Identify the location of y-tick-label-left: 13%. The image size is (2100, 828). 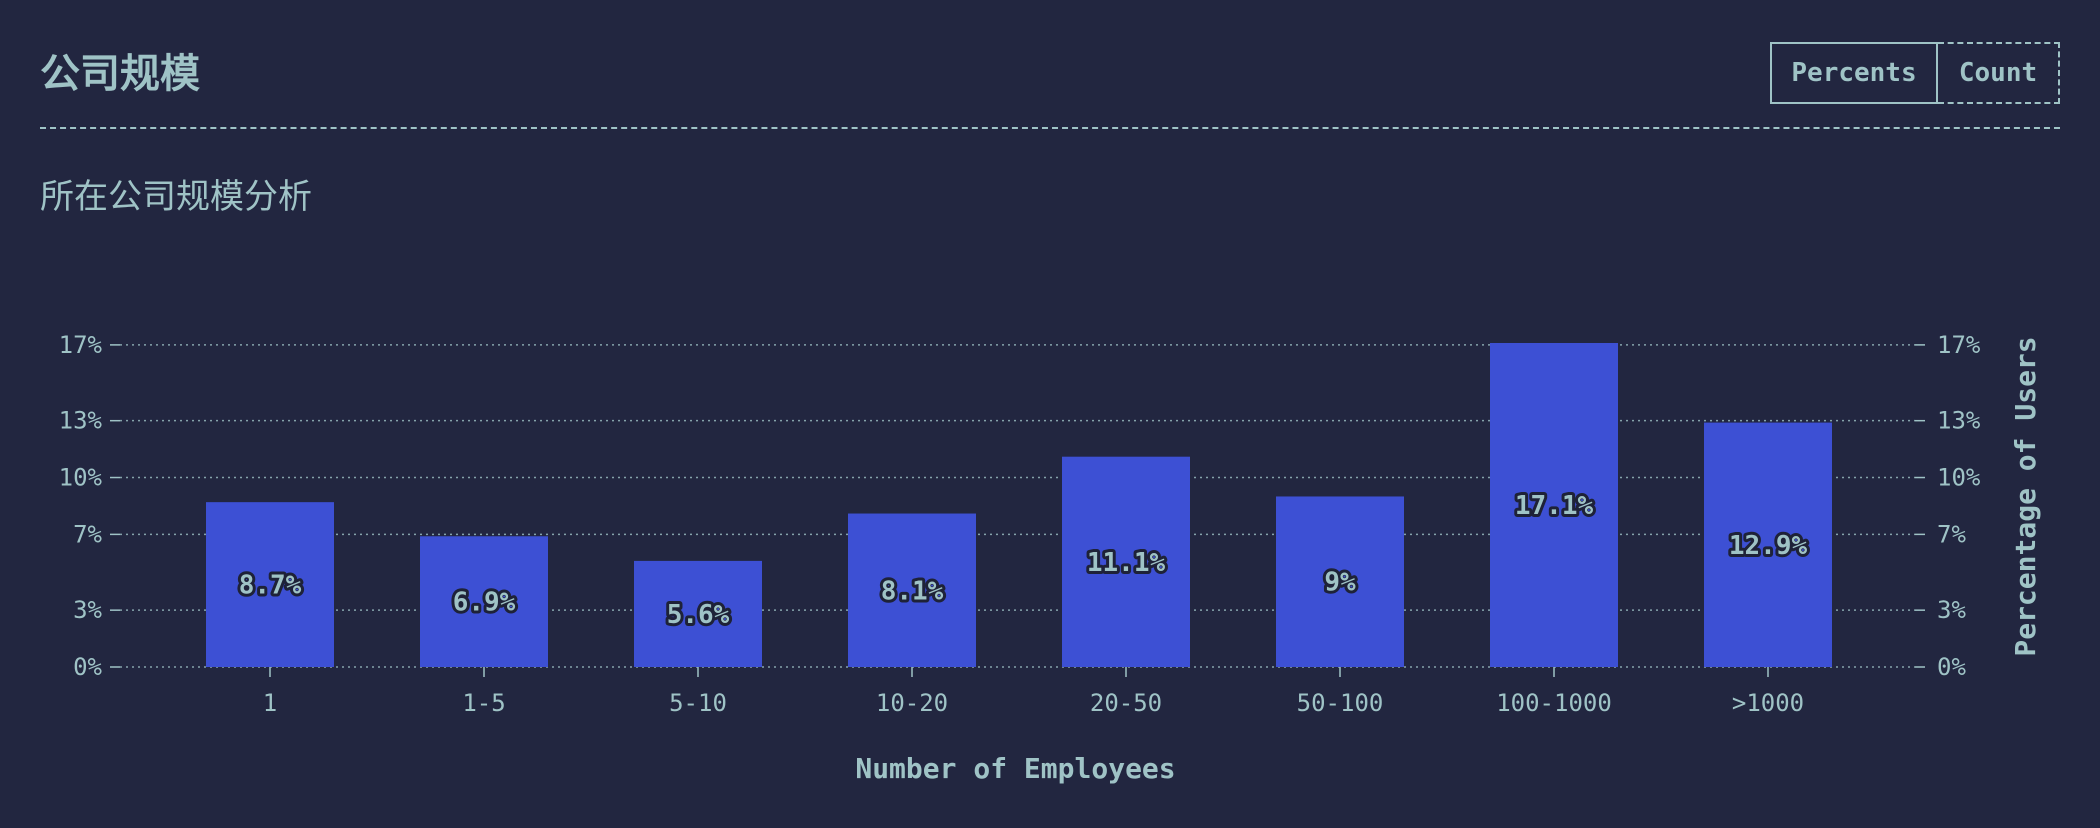
(81, 421).